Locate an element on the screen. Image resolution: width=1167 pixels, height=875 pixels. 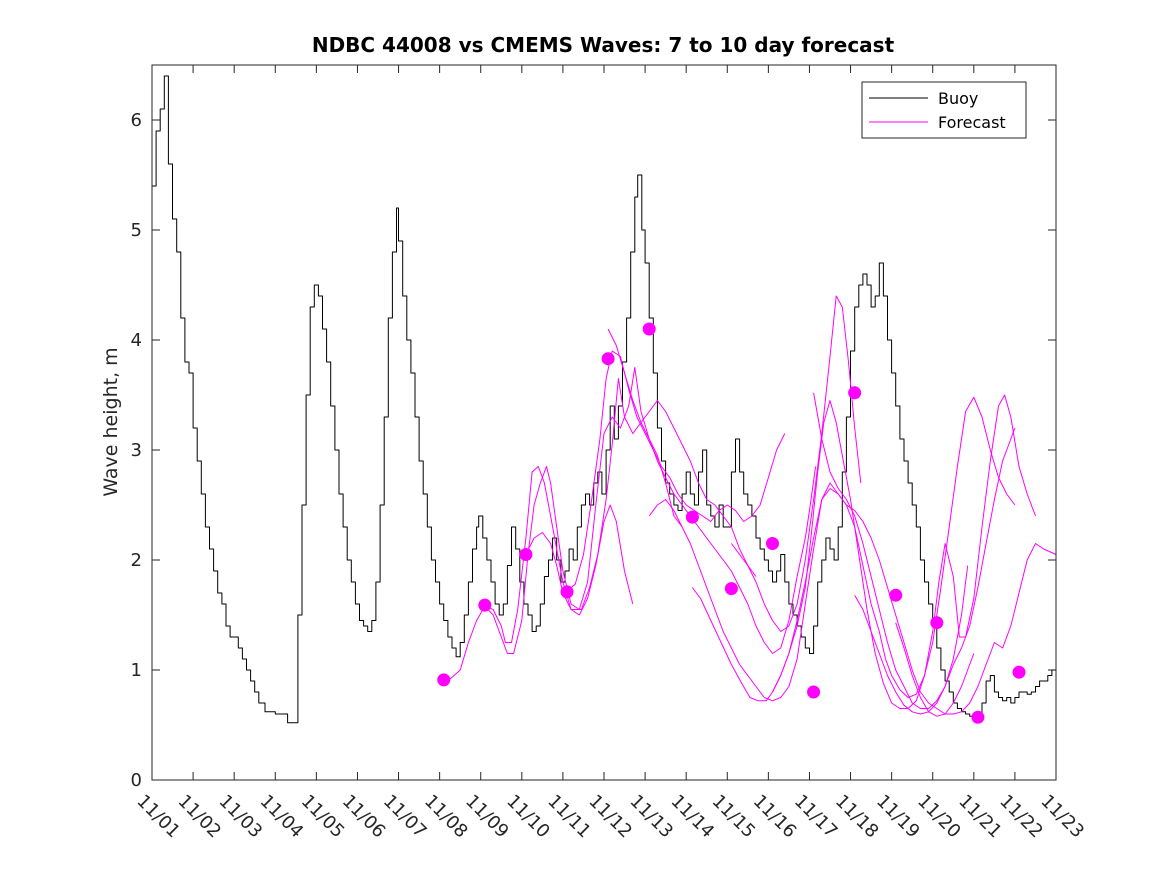
legend-box is located at coordinates (944, 110).